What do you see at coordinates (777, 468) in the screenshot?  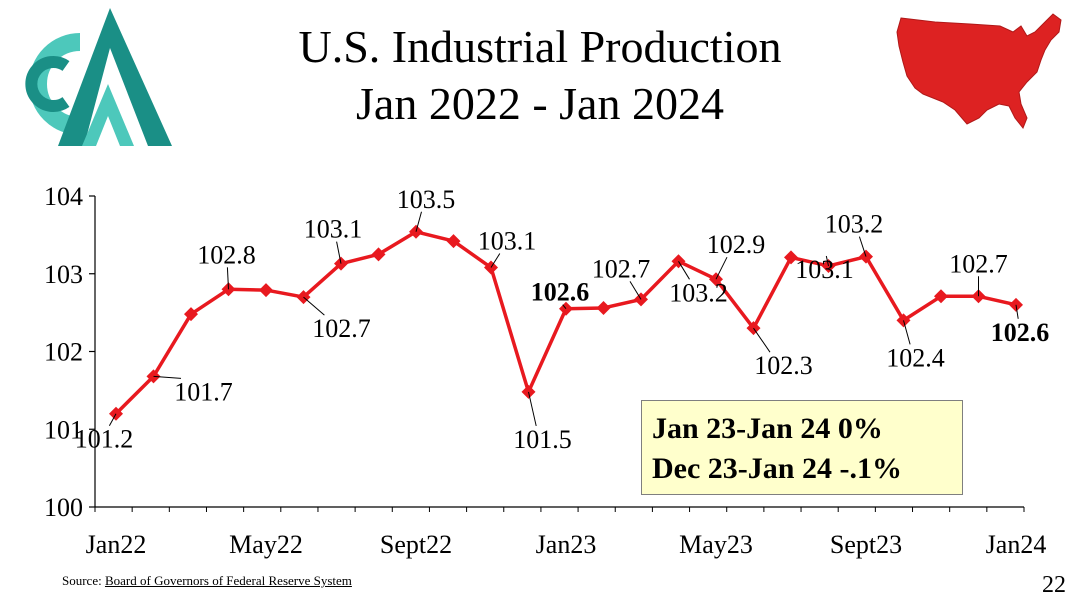 I see `summary-line-2: Dec 23-Jan 24 -.1%` at bounding box center [777, 468].